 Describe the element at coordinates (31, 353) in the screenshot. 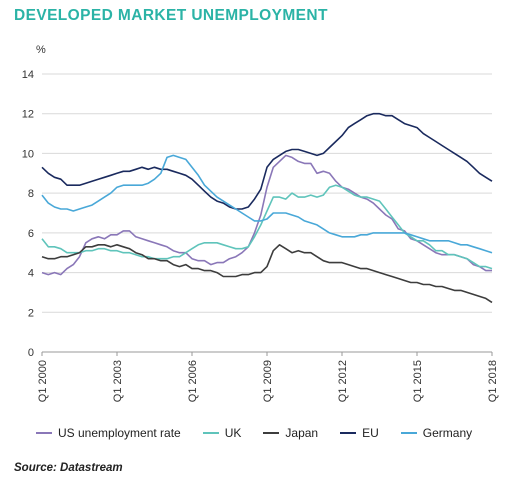

I see `y-tick-label: 0` at that location.